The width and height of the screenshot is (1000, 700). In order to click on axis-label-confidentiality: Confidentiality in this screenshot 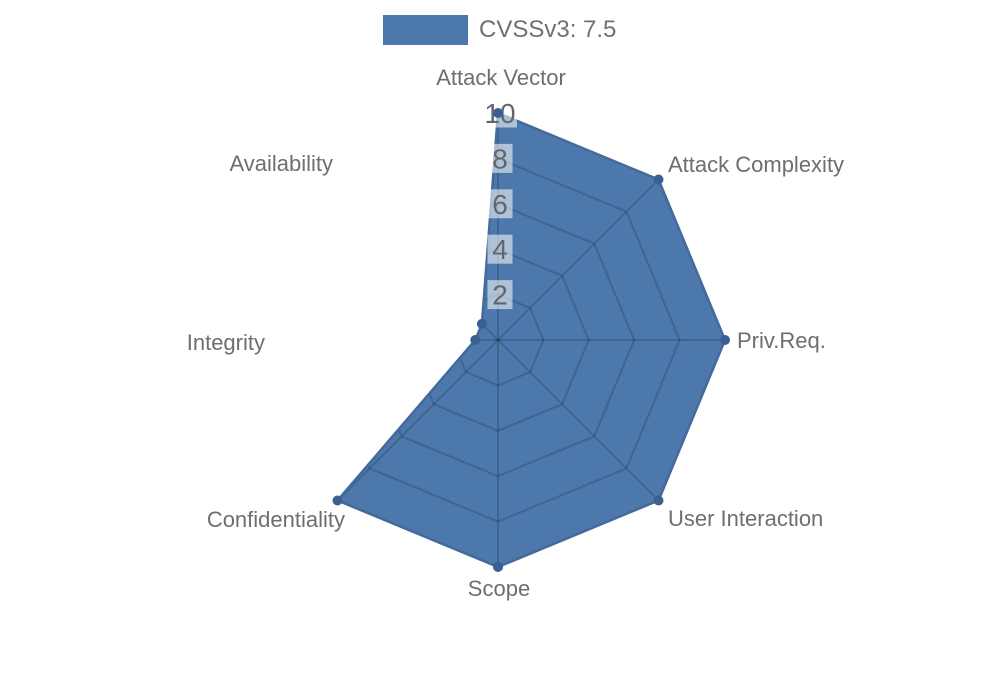, I will do `click(276, 519)`.